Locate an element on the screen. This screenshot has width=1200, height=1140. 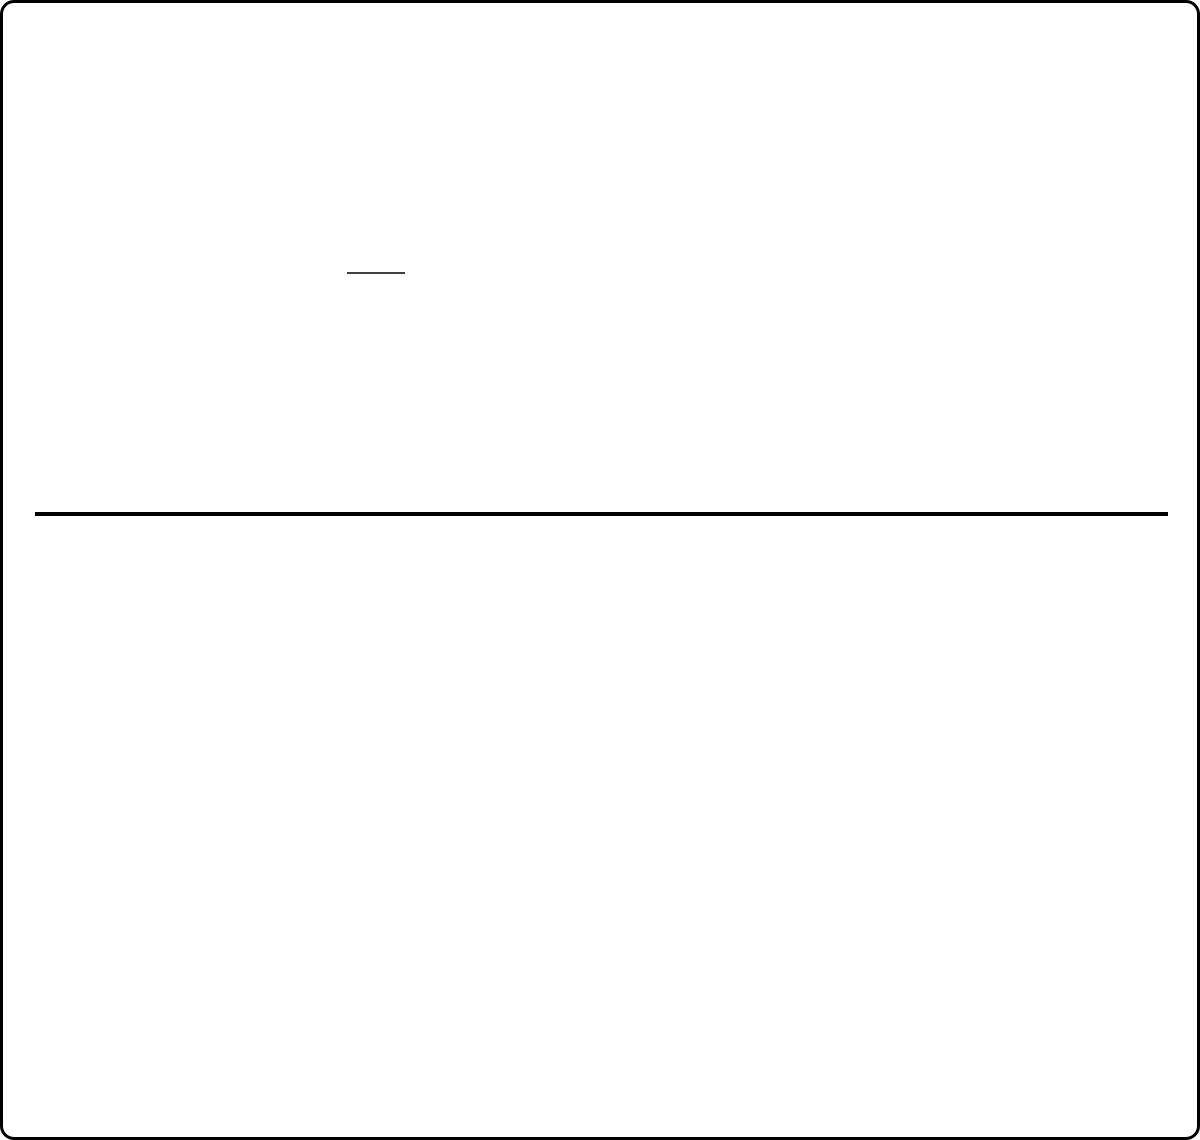
alignment-table is located at coordinates (601, 514).